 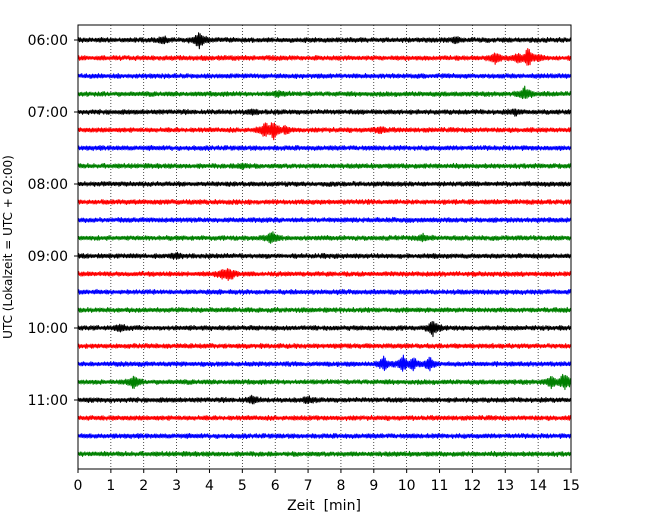 I want to click on y-tick-label: 09:00, so click(x=48, y=257).